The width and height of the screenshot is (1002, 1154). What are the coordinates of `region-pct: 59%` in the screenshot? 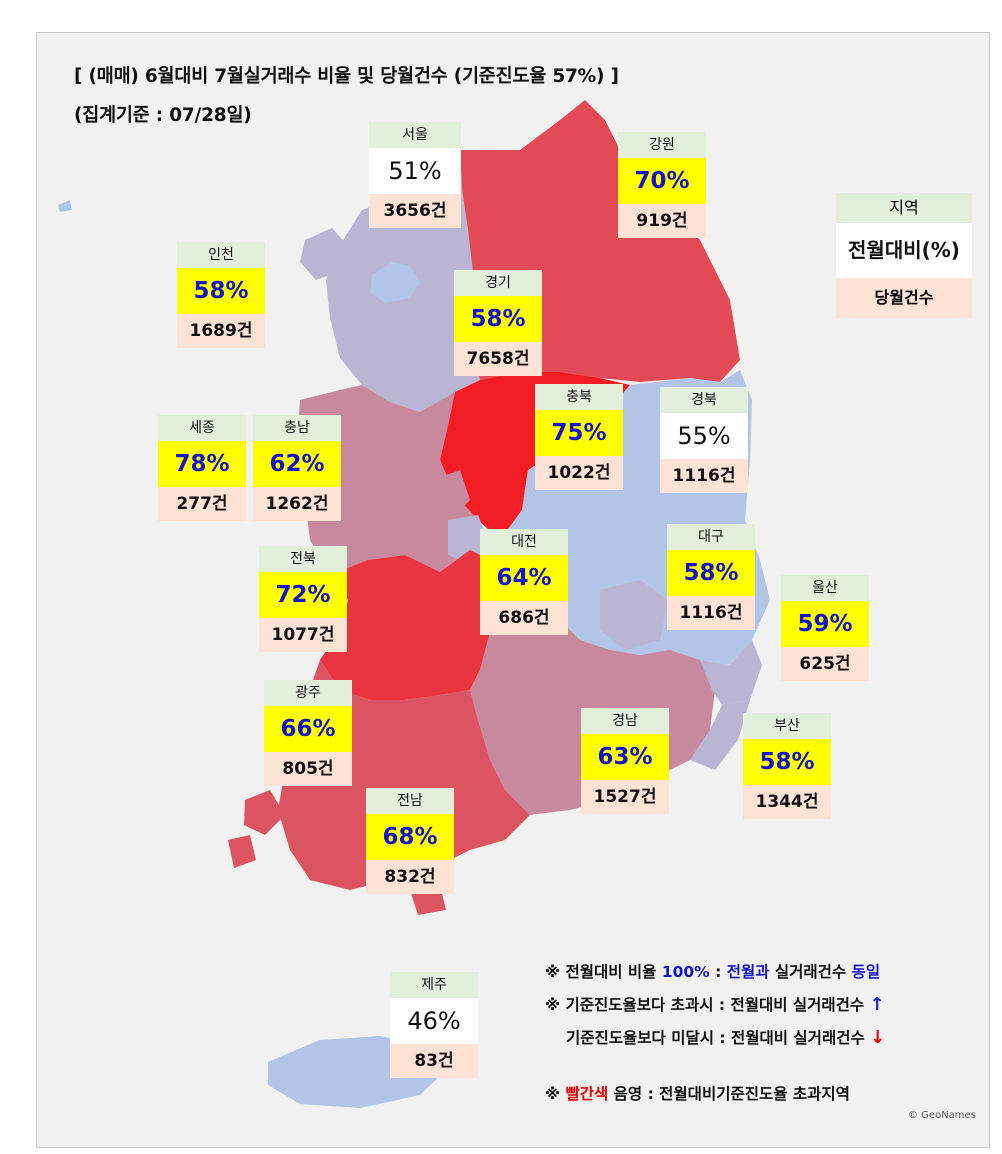 It's located at (825, 624).